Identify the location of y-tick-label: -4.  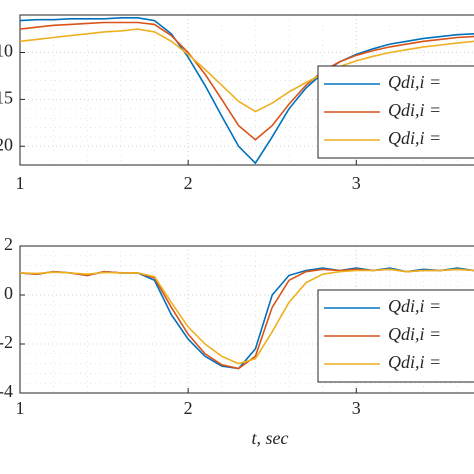
(6, 391).